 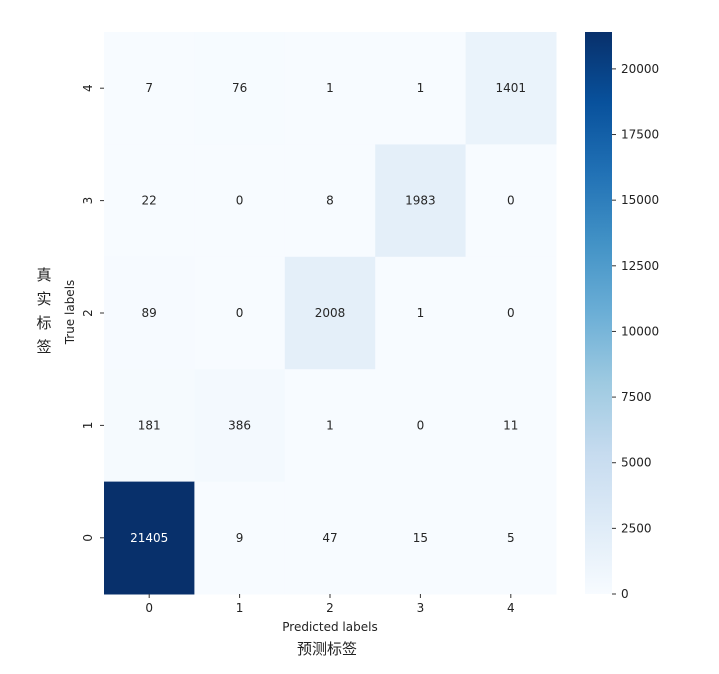 I want to click on y-axis-label: True labels, so click(x=70, y=313).